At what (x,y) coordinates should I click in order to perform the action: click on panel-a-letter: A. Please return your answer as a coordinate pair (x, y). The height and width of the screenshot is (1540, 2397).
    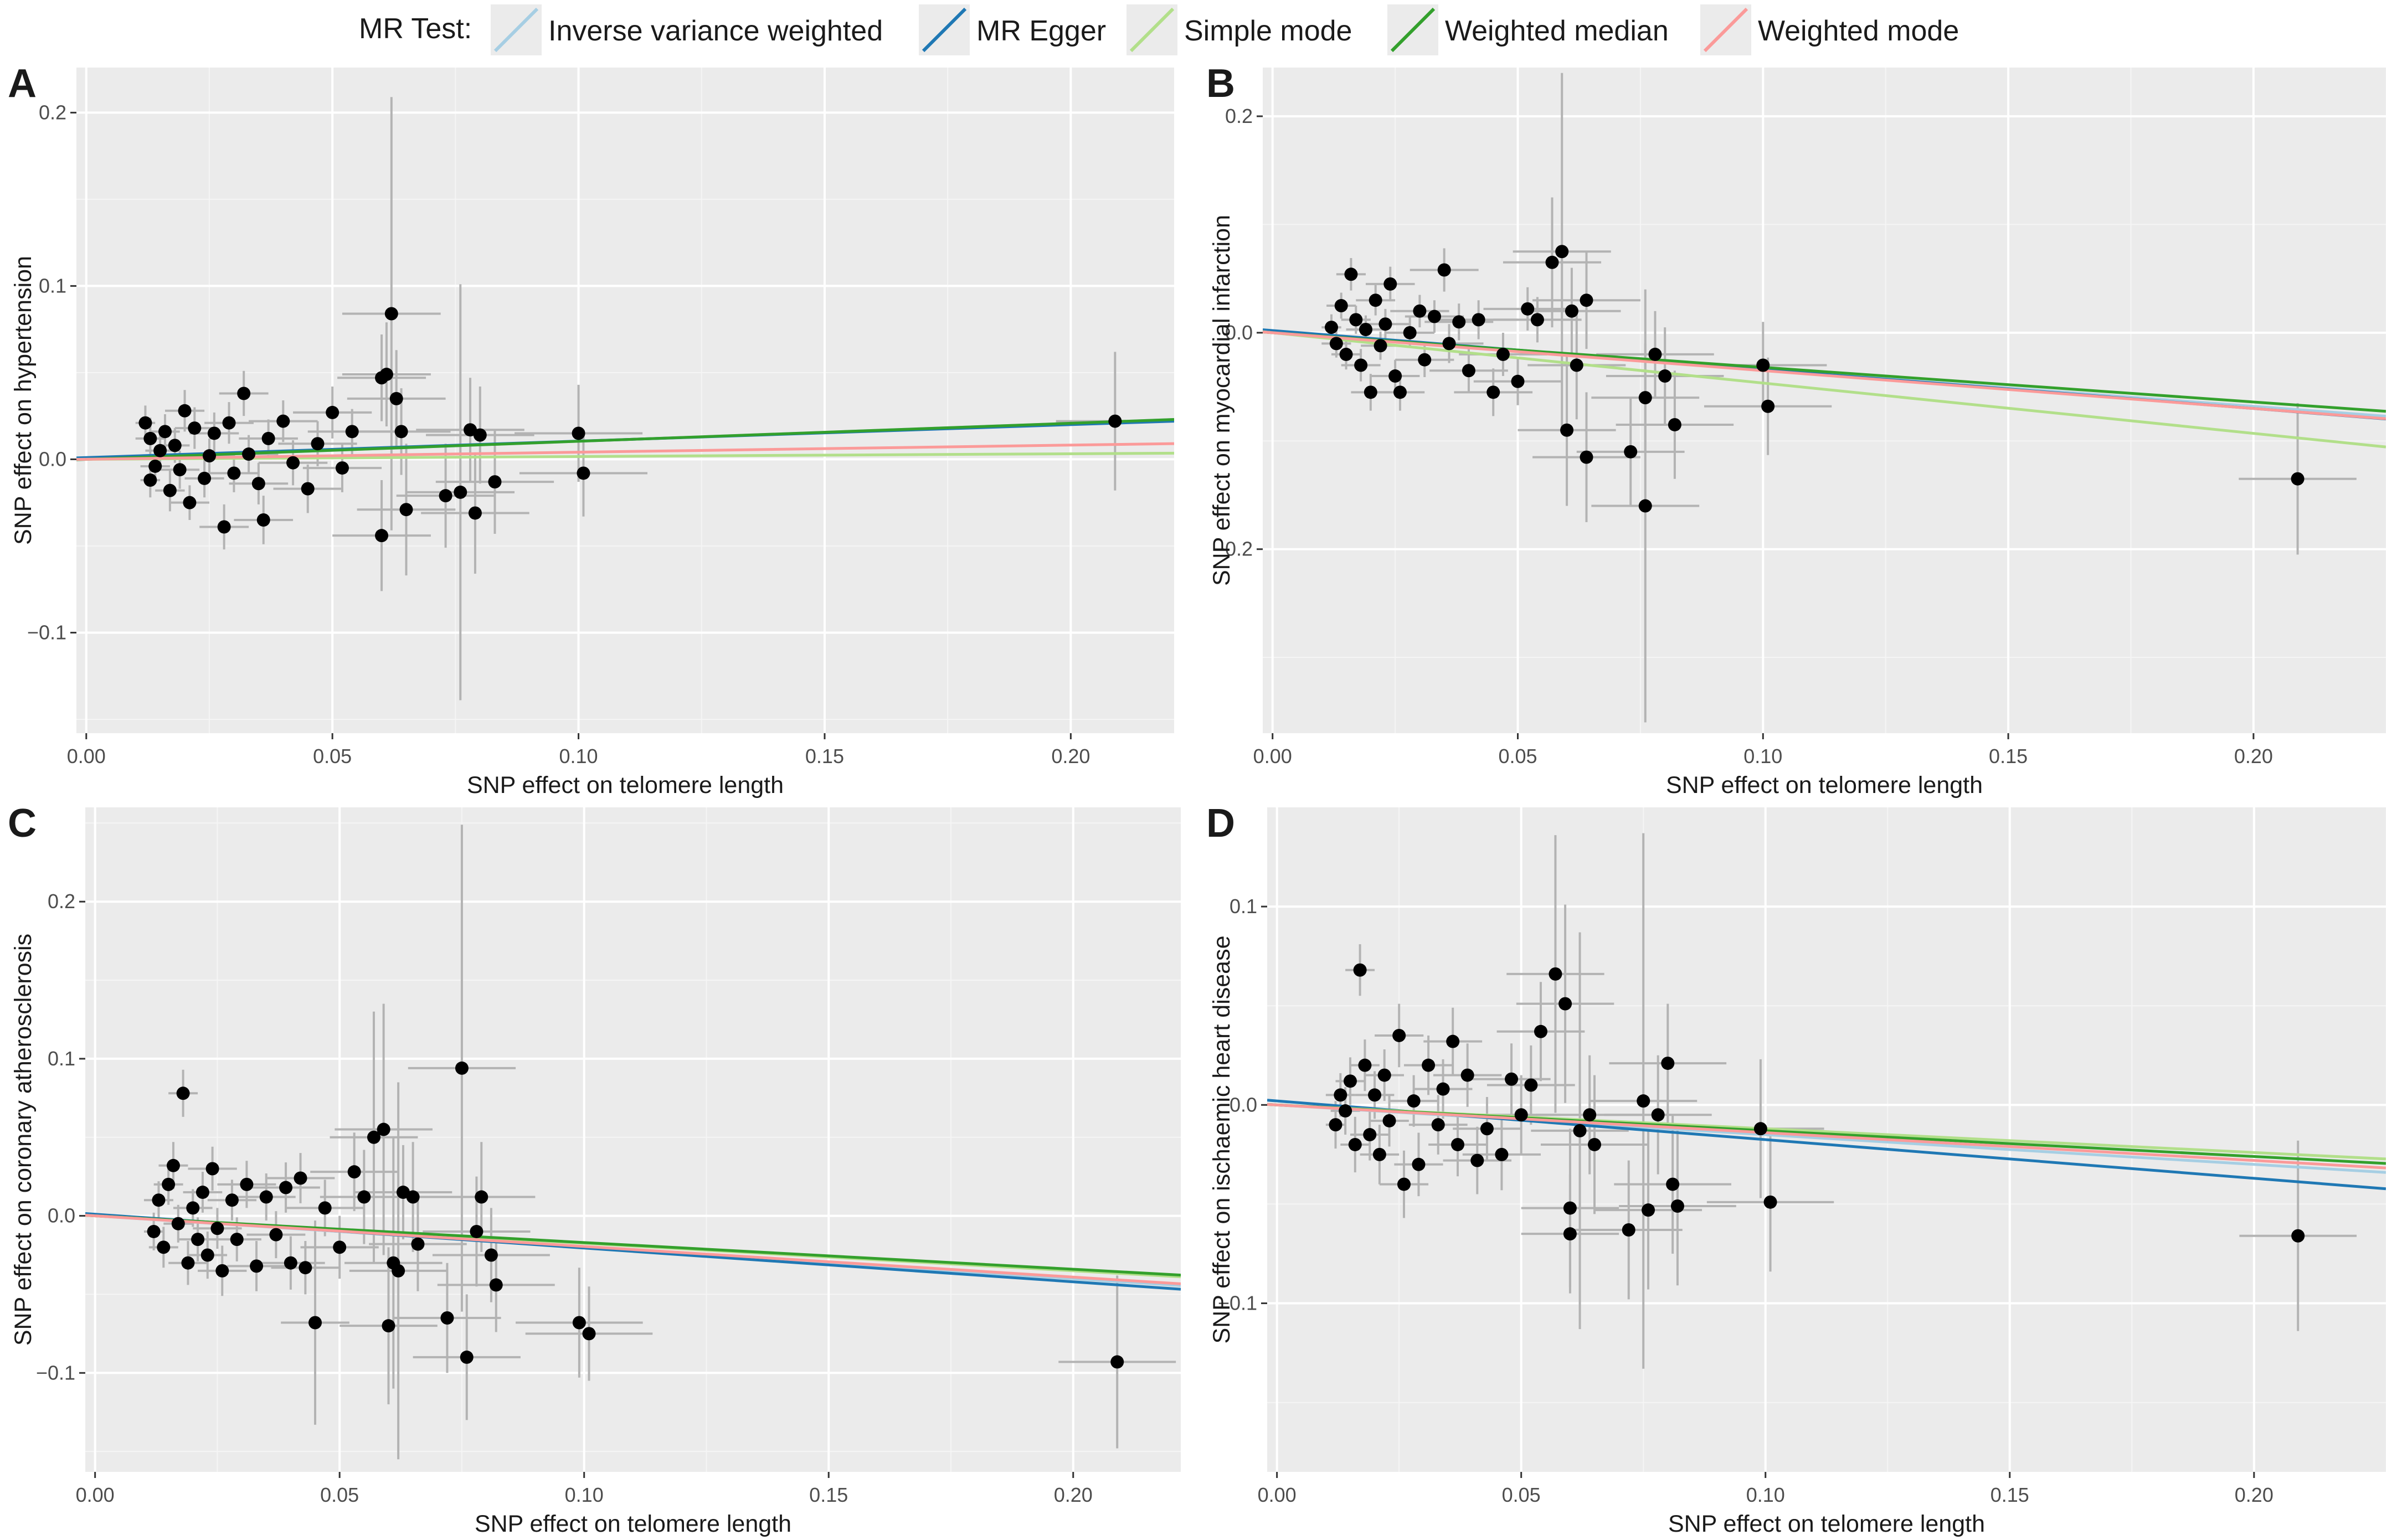
    Looking at the image, I should click on (22, 83).